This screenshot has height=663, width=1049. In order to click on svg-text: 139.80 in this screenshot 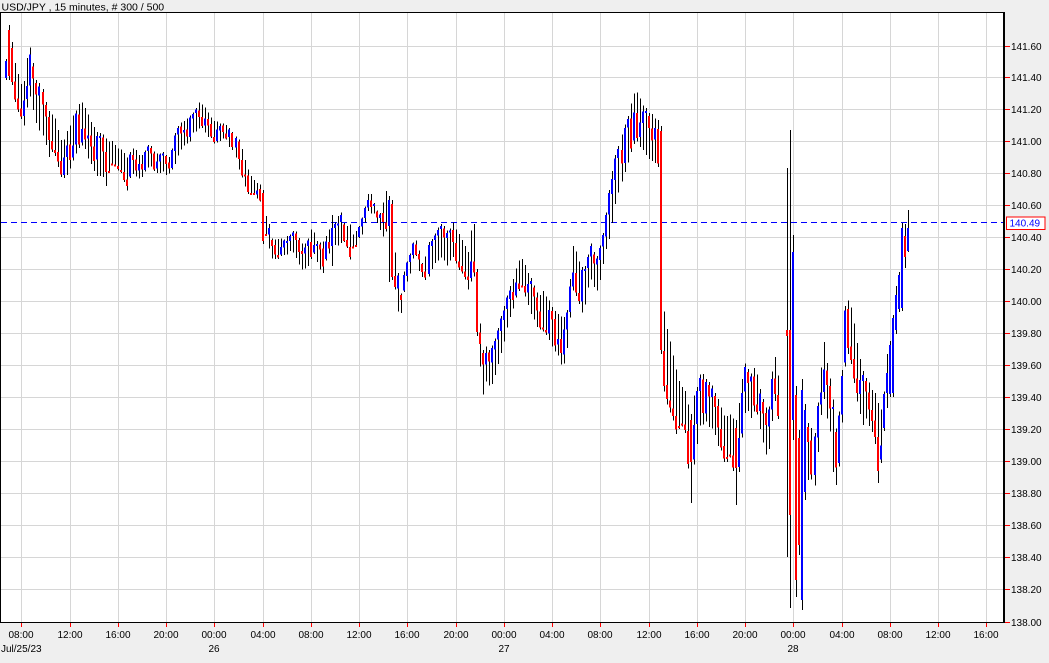, I will do `click(1026, 334)`.